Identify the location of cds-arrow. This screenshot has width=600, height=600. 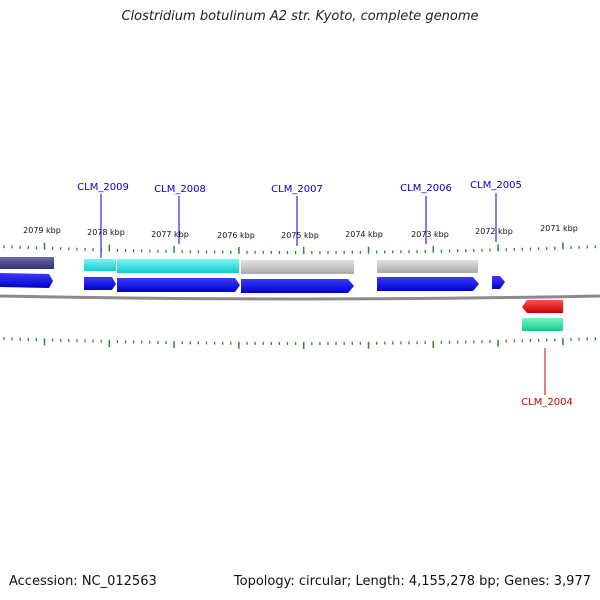
(26, 280).